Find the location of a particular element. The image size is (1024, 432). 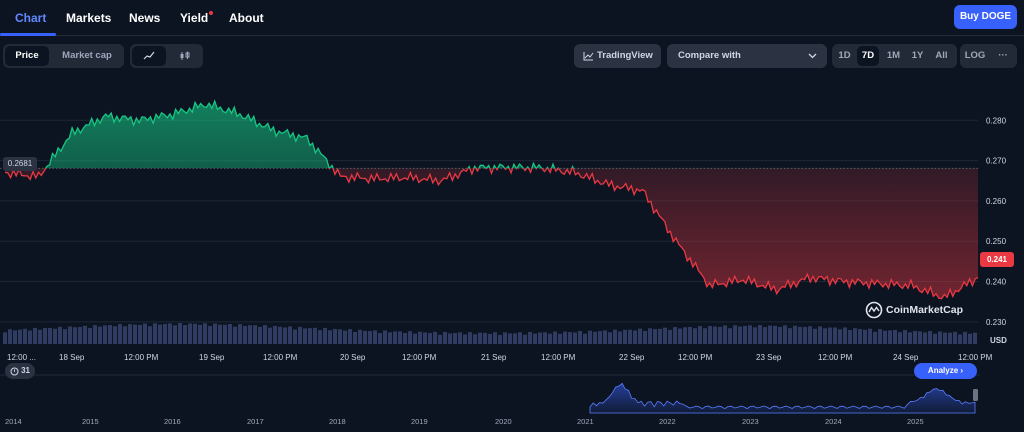

reference-price-tag: 0.2681 is located at coordinates (20, 164).